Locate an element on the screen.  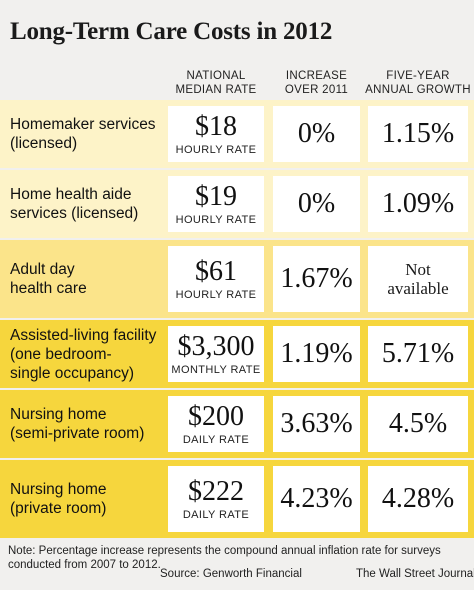
header-increase-over-2011: INCREASE OVER 2011 is located at coordinates (316, 84).